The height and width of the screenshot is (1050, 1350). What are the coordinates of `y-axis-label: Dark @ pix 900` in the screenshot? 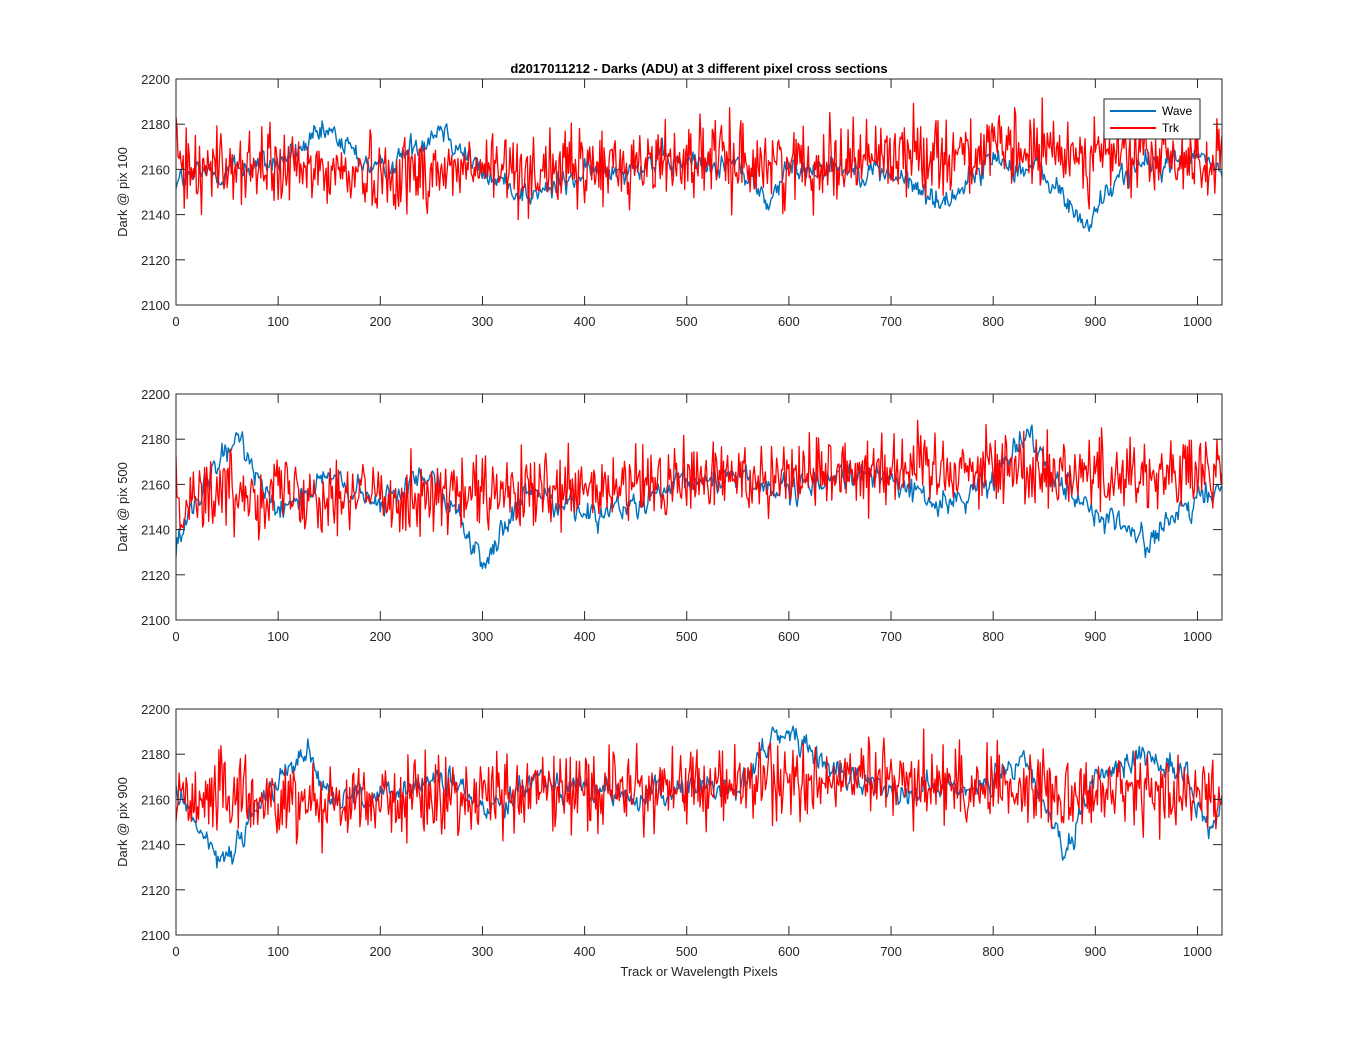 It's located at (122, 822).